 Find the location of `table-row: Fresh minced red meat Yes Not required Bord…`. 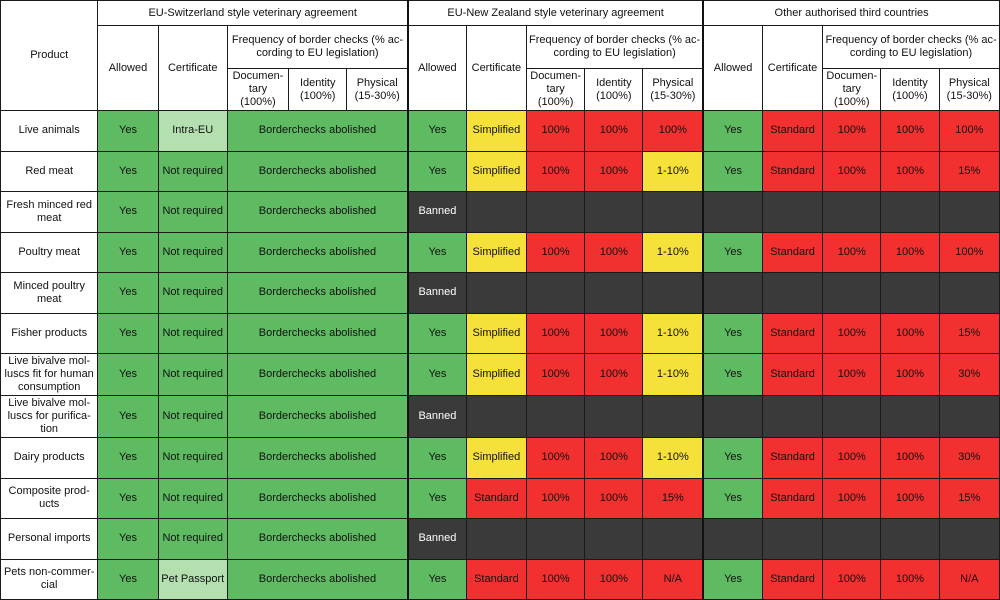

table-row: Fresh minced red meat Yes Not required Bord… is located at coordinates (500, 212).